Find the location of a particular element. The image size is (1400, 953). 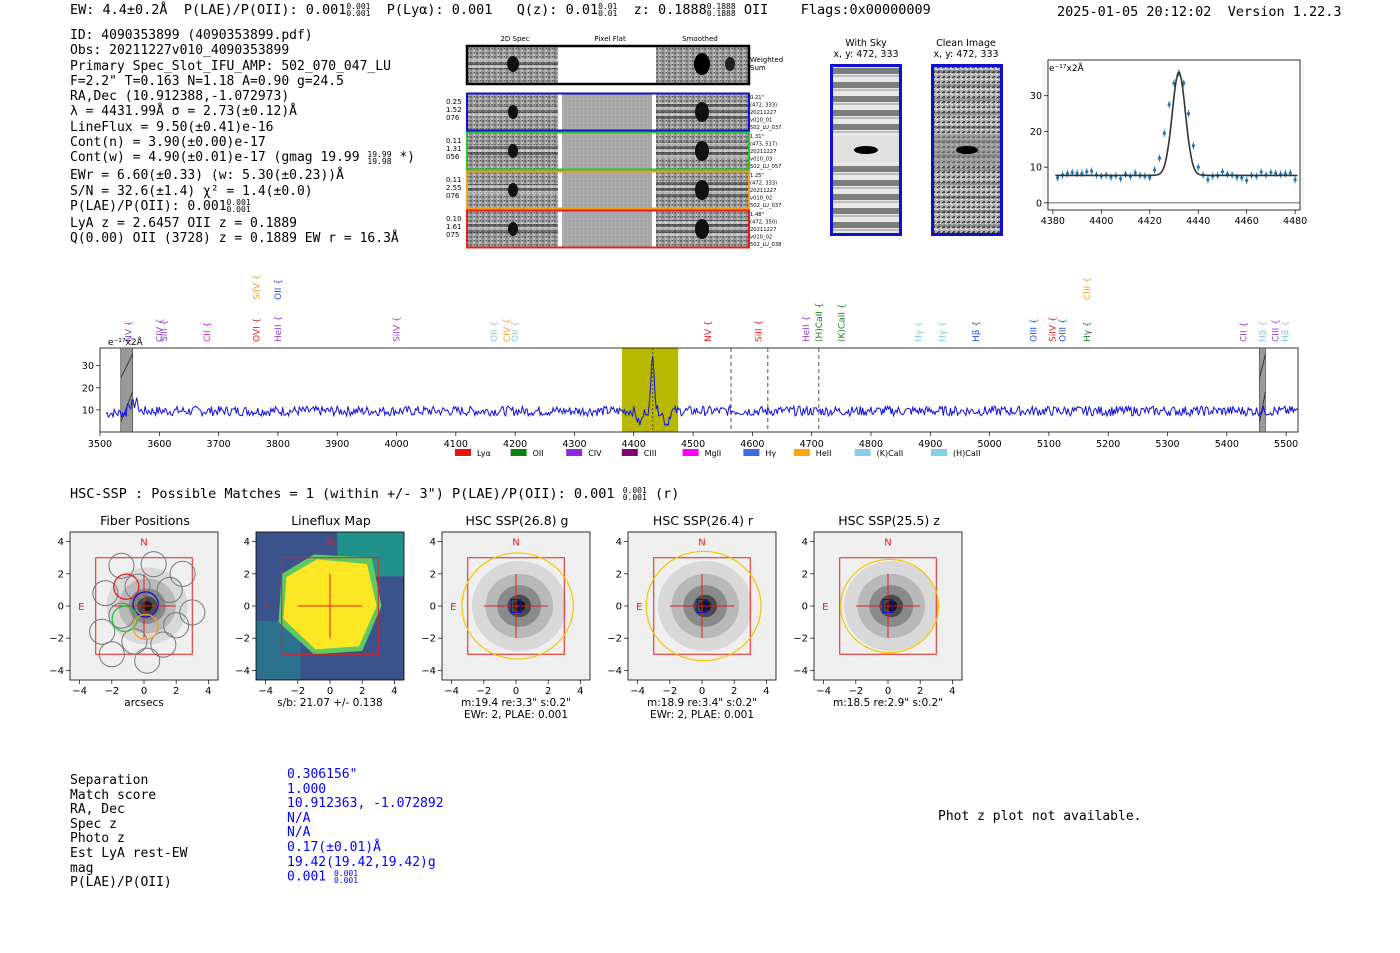

header-z-frac: 0.1888 0.1888 is located at coordinates (721, 10).